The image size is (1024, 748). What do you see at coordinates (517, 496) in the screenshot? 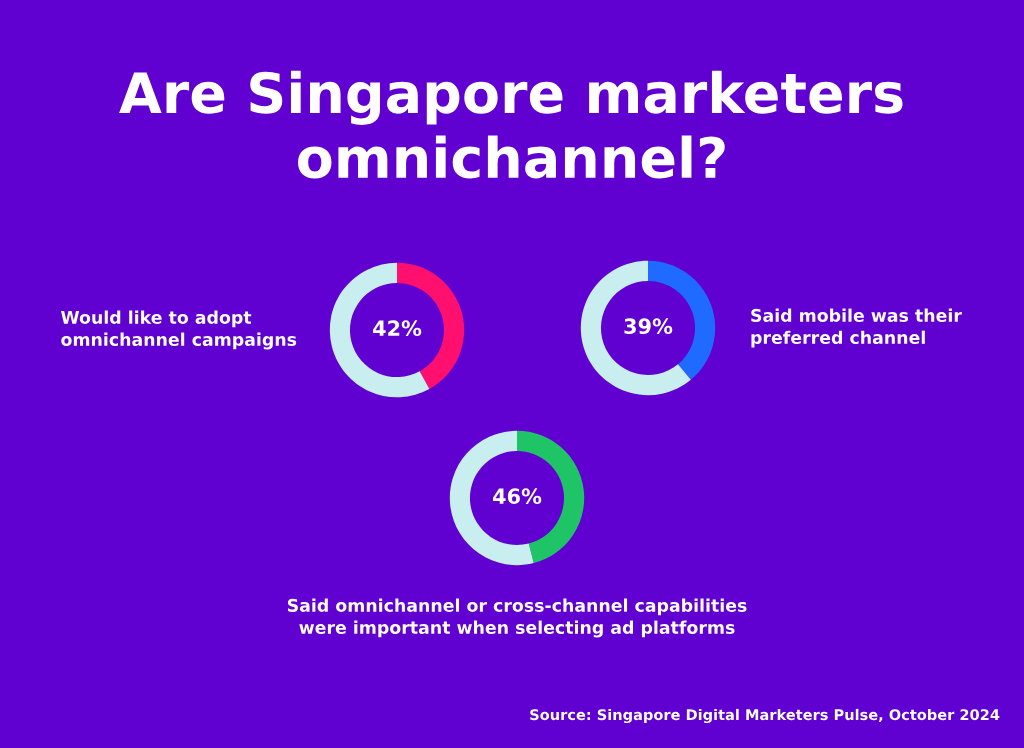
I see `data-label: 46%` at bounding box center [517, 496].